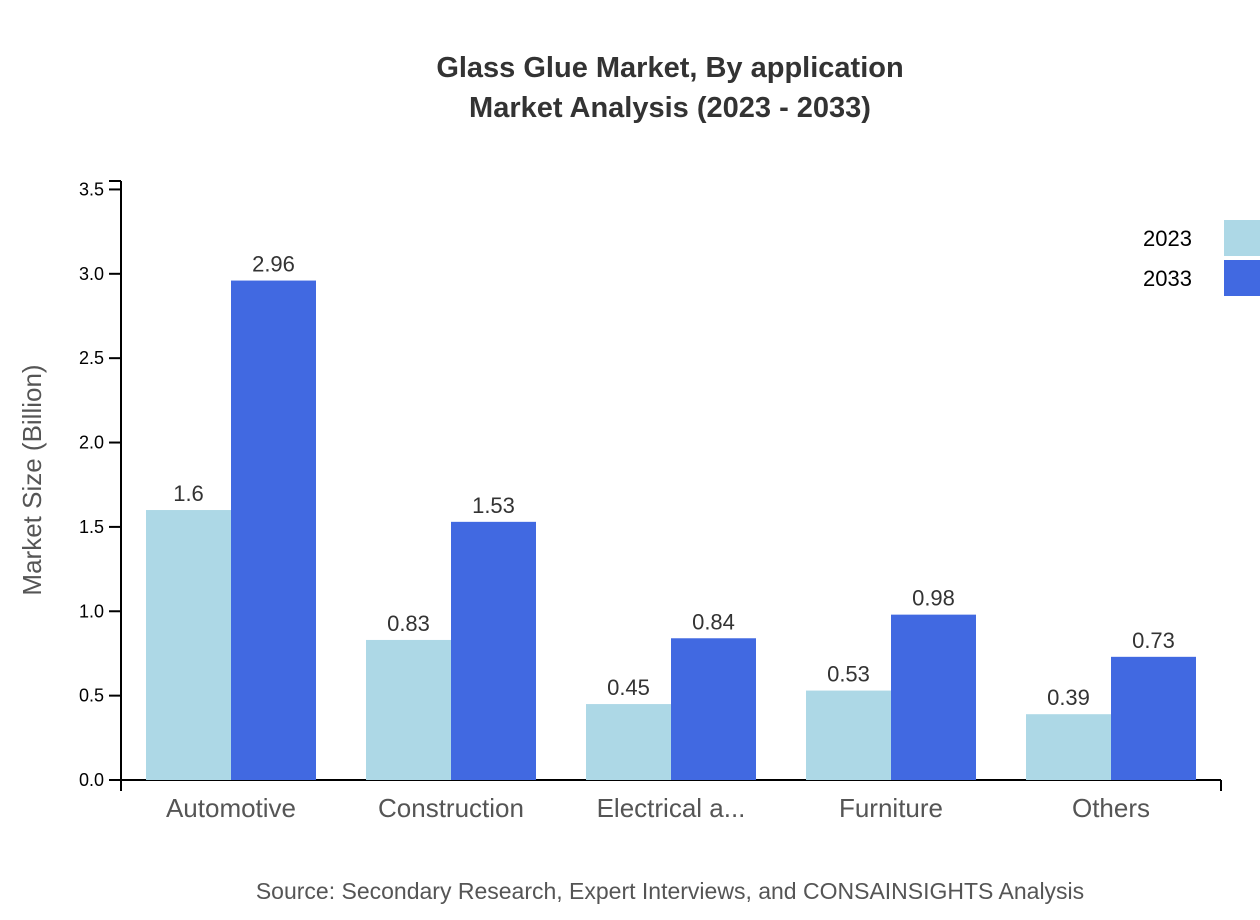 This screenshot has height=920, width=1260. Describe the element at coordinates (91, 611) in the screenshot. I see `y-tick-label: 1.0` at that location.